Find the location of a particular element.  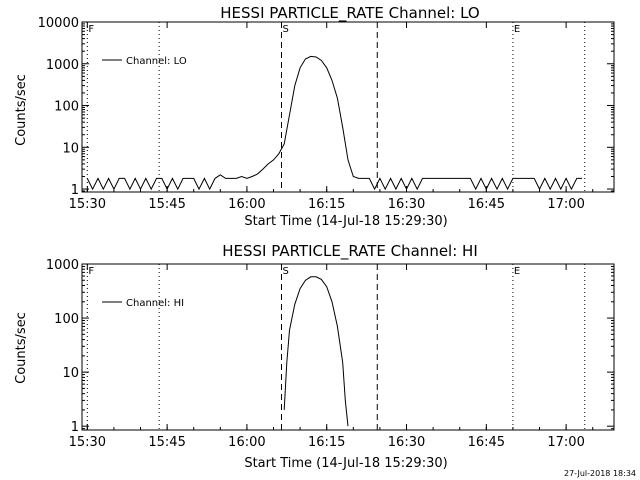

x-tick-label-hi: 16:15 is located at coordinates (326, 442).